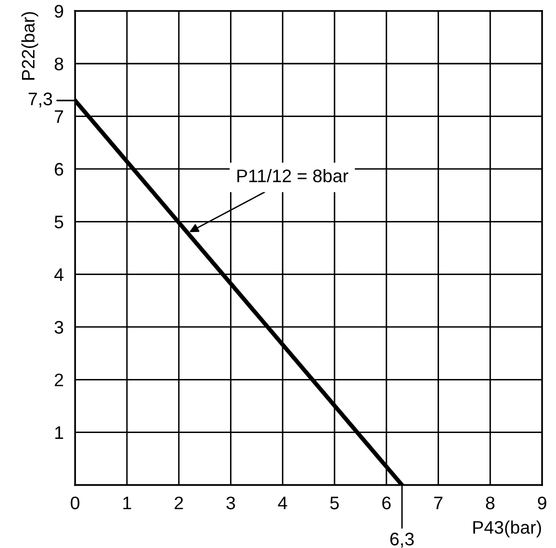  I want to click on y-tick-label: 7, so click(59, 116).